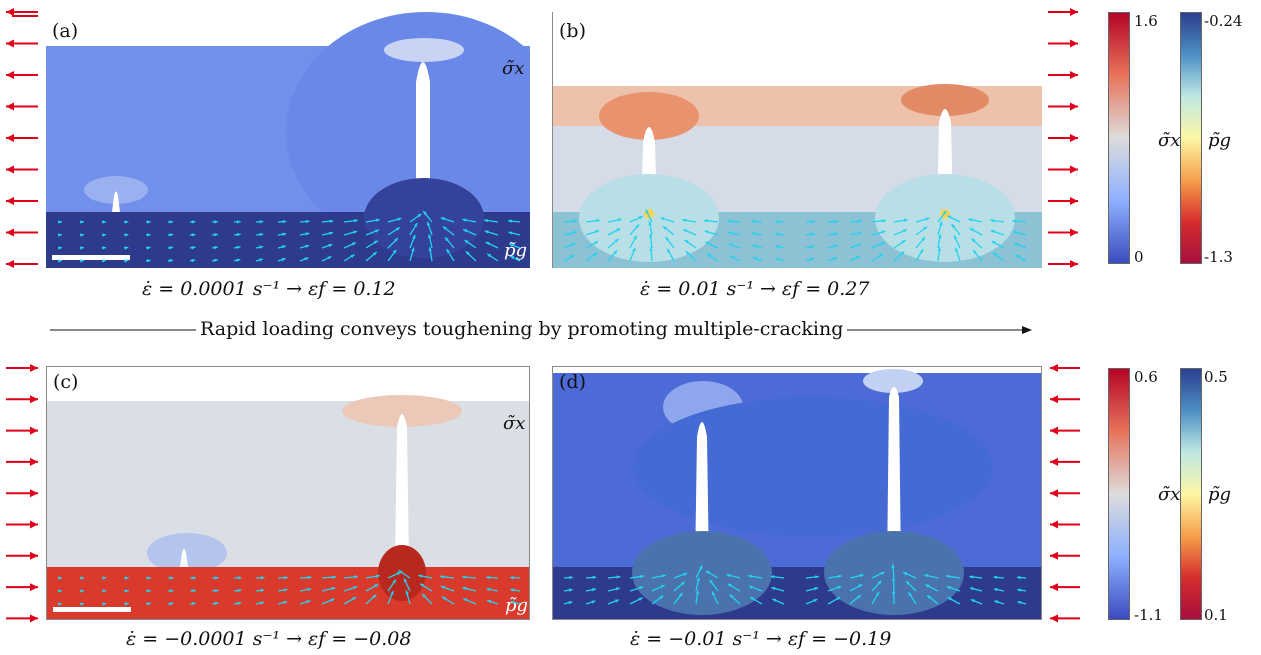 This screenshot has width=1261, height=655. Describe the element at coordinates (572, 382) in the screenshot. I see `panel-label-d: (d)` at that location.